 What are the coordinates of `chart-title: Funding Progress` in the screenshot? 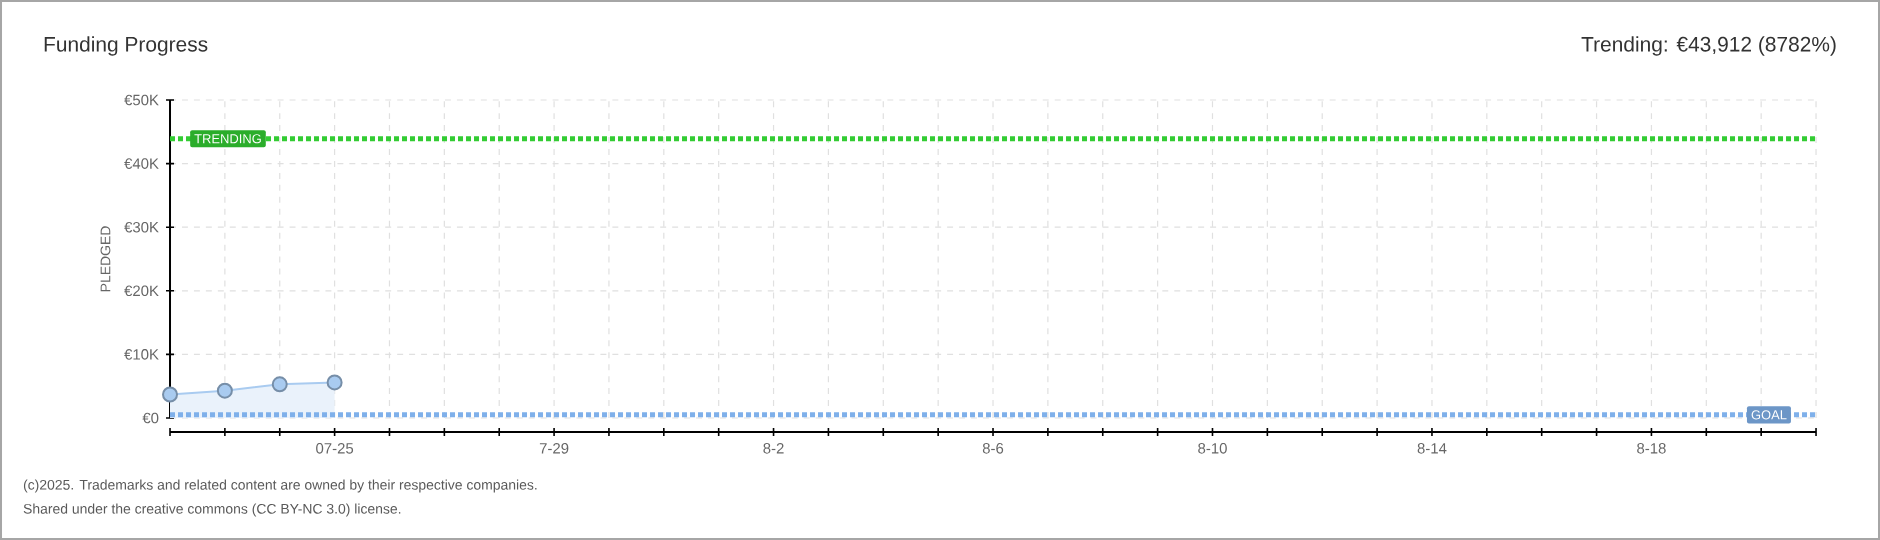 It's located at (126, 46).